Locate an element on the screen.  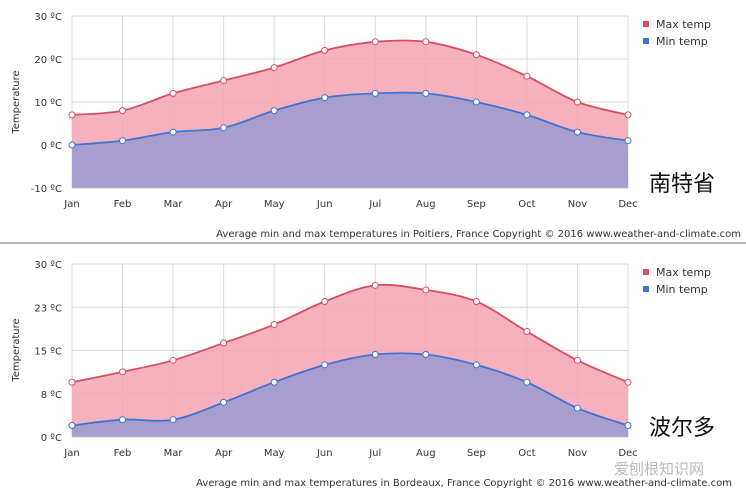
watermark-text: 爱刨根知识网 is located at coordinates (659, 469).